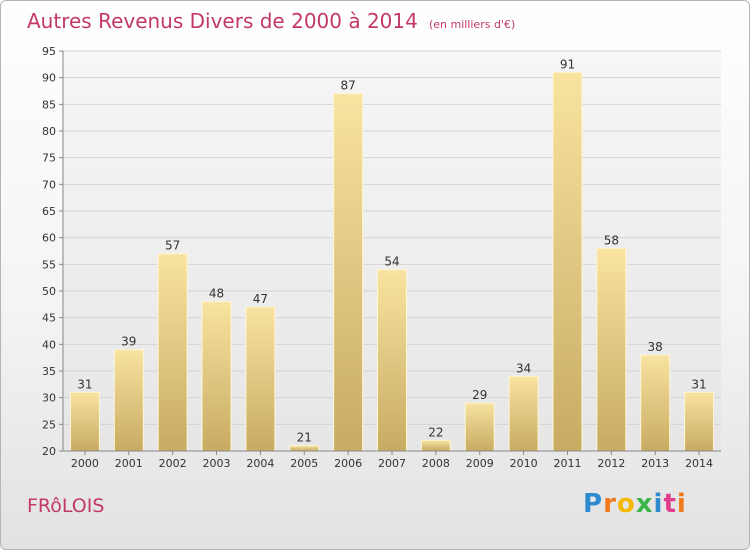 The image size is (750, 550). Describe the element at coordinates (129, 463) in the screenshot. I see `x-tick-label: 2001` at that location.